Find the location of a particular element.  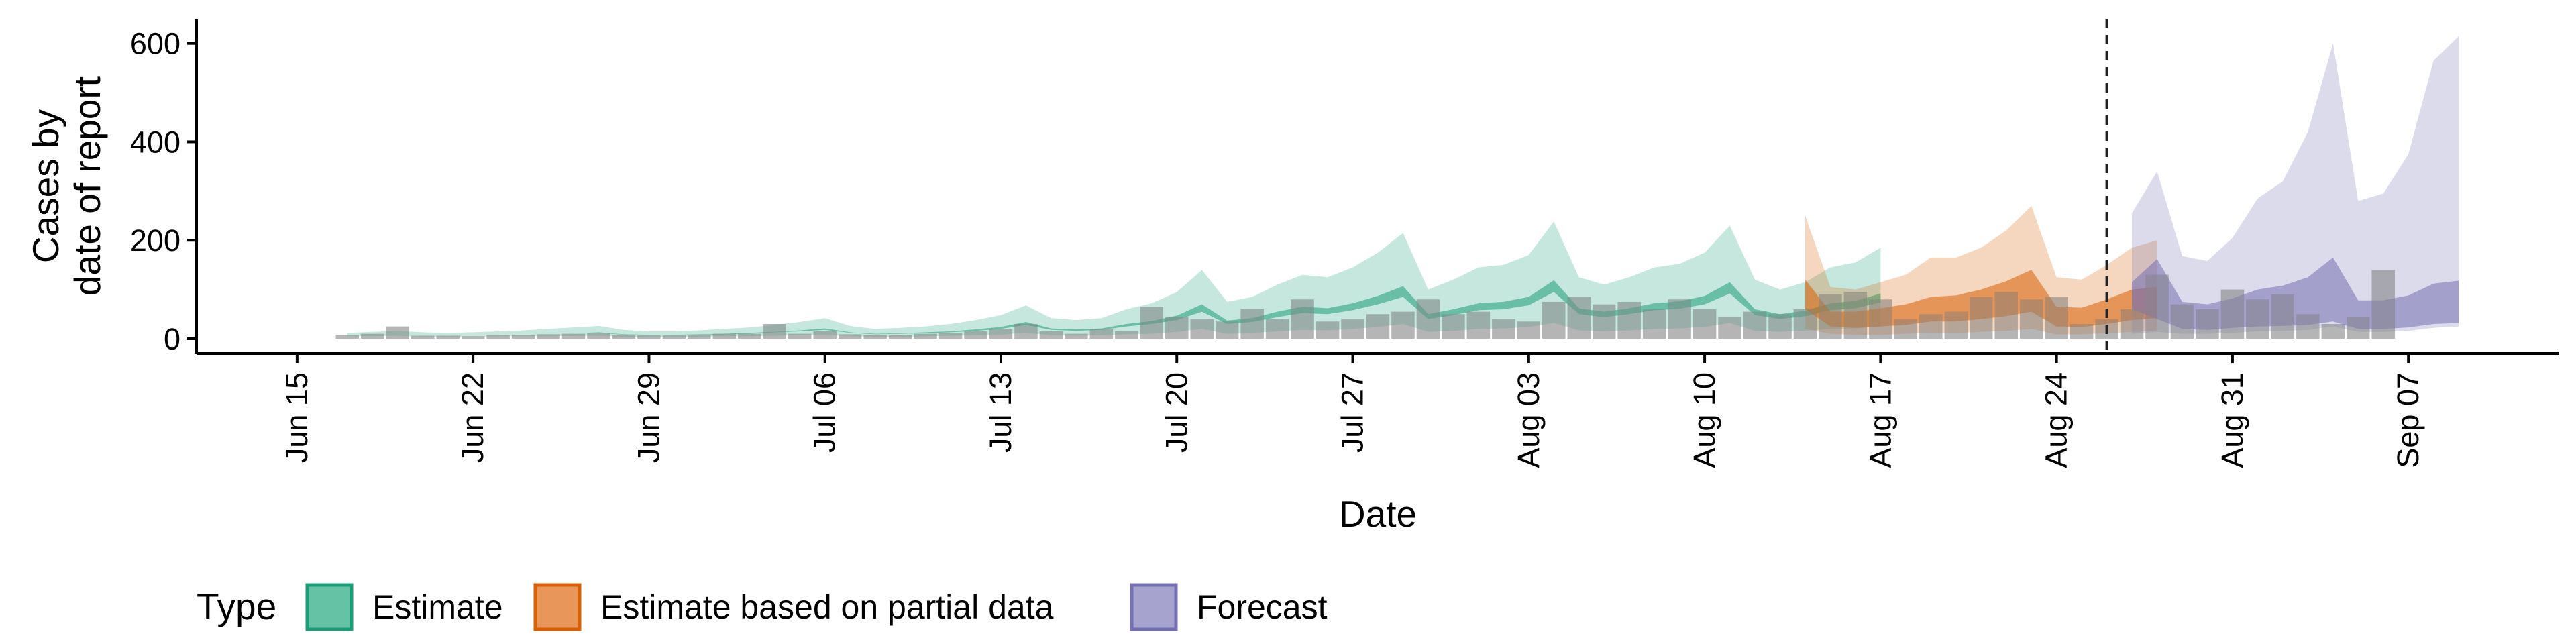

legend-swatch is located at coordinates (329, 607).